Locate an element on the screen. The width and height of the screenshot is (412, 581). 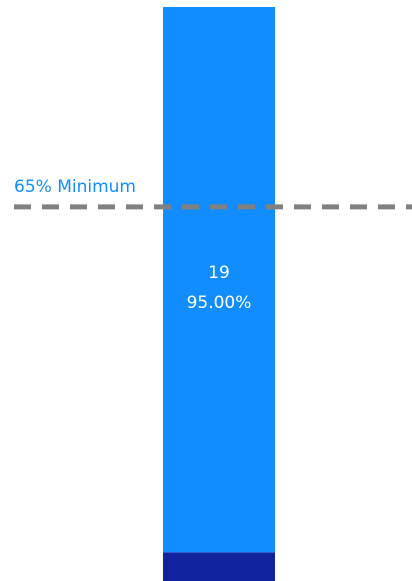
bar-data-label-count: 19 is located at coordinates (219, 273).